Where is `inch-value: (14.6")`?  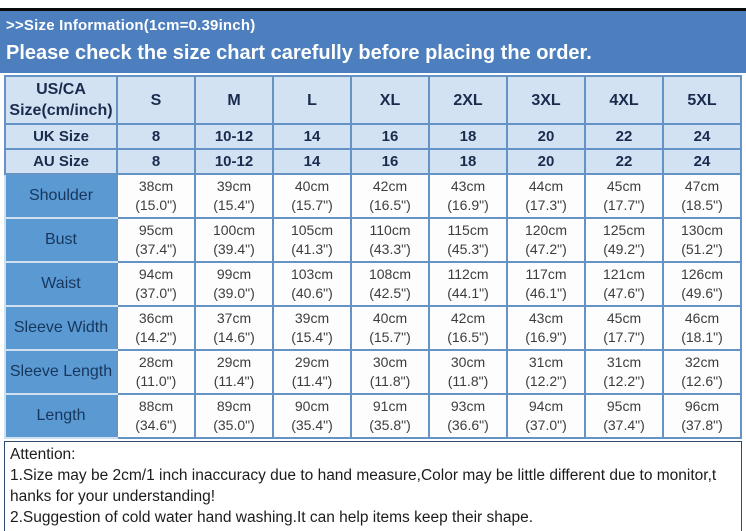 inch-value: (14.6") is located at coordinates (234, 337).